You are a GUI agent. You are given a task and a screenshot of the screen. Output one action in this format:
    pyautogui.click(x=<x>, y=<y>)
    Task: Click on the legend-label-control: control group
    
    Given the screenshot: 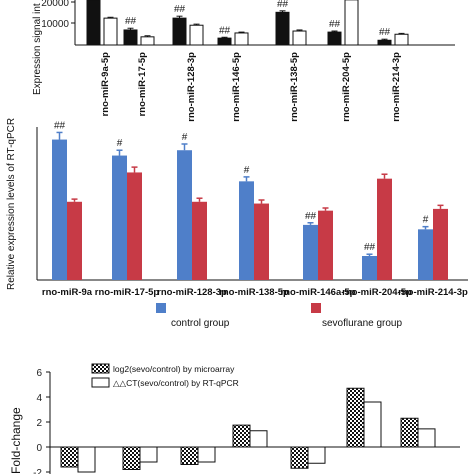 What is the action you would take?
    pyautogui.click(x=200, y=323)
    